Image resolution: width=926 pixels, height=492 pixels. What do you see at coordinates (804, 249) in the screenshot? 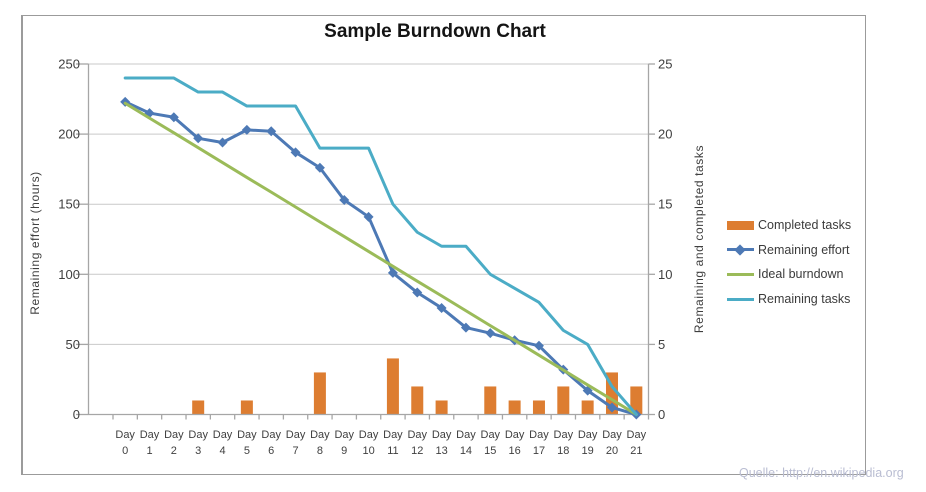
I see `legend-label: Remaining effort` at bounding box center [804, 249].